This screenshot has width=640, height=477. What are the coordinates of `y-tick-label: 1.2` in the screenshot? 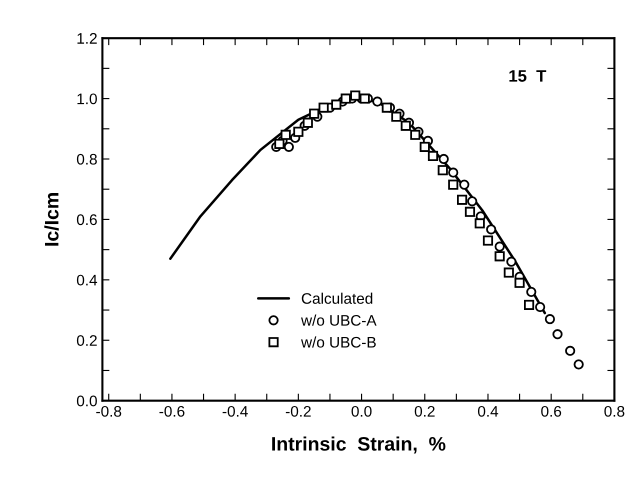 It's located at (87, 38).